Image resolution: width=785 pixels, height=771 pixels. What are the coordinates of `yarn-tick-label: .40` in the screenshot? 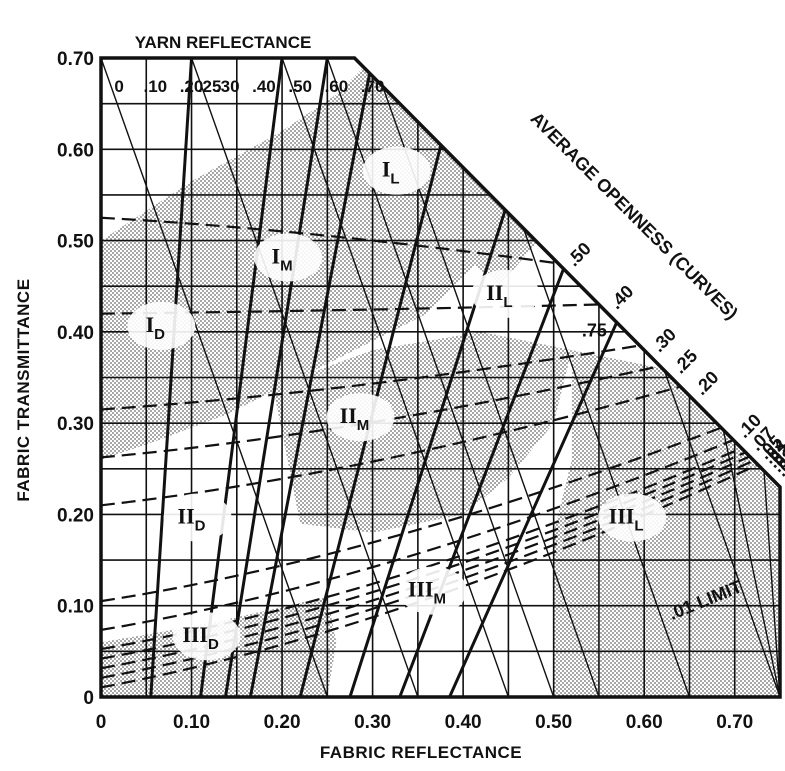 It's located at (264, 86).